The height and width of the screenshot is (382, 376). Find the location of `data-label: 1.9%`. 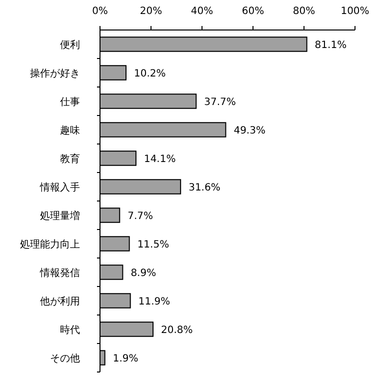

data-label: 1.9% is located at coordinates (125, 358).